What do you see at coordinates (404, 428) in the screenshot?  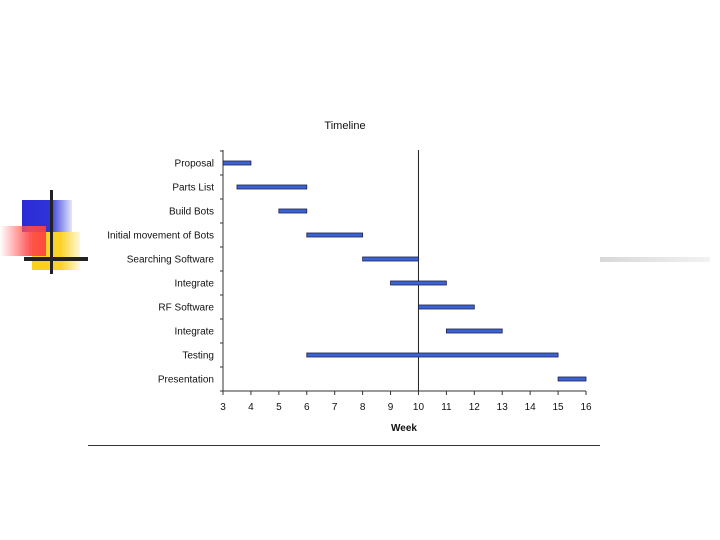 I see `x-axis-title: Week` at bounding box center [404, 428].